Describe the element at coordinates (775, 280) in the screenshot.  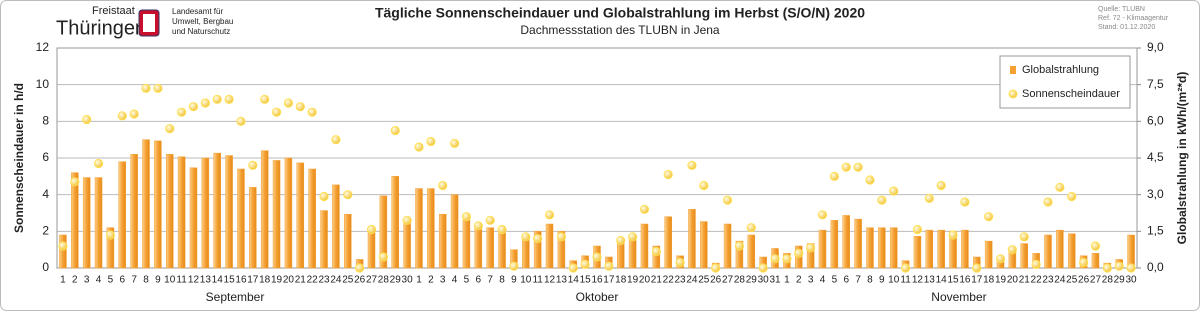
I see `x-tick-label: 31` at that location.